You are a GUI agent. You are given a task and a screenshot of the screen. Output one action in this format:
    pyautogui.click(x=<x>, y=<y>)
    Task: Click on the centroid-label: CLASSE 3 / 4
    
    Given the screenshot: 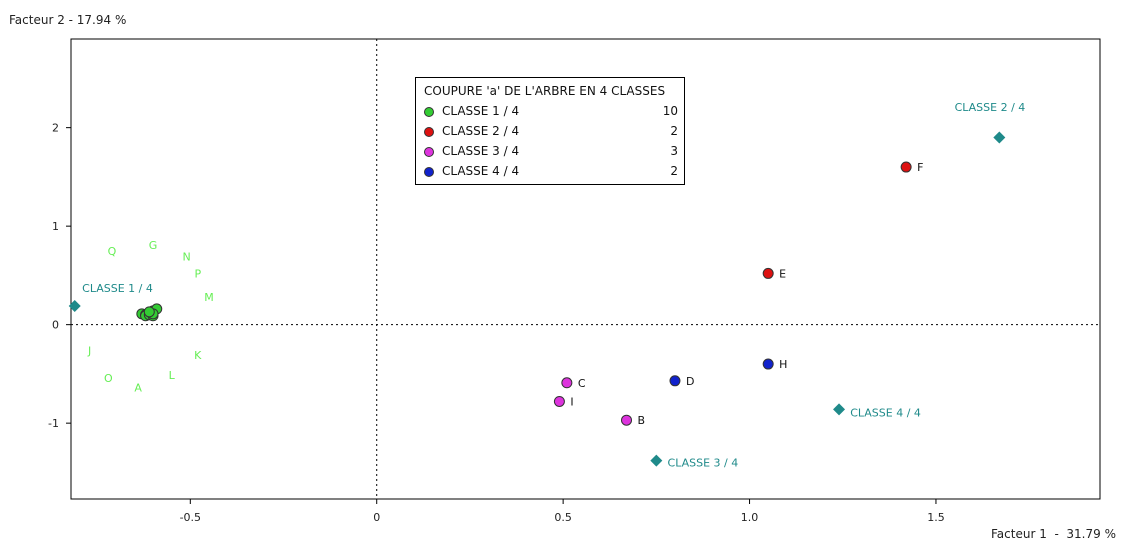 What is the action you would take?
    pyautogui.click(x=703, y=463)
    